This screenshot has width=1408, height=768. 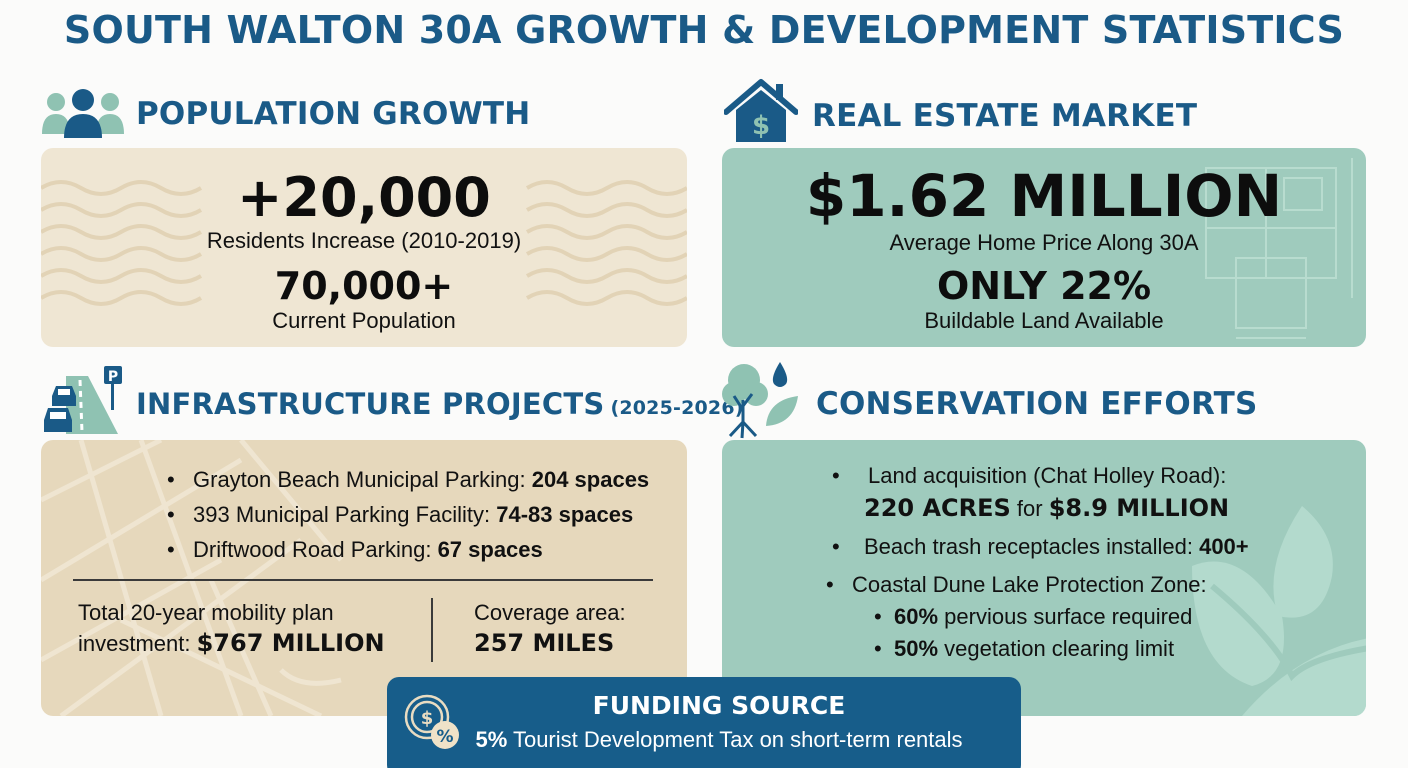 What do you see at coordinates (364, 240) in the screenshot?
I see `residents-increase-label: Residents Increase (2010-2019)` at bounding box center [364, 240].